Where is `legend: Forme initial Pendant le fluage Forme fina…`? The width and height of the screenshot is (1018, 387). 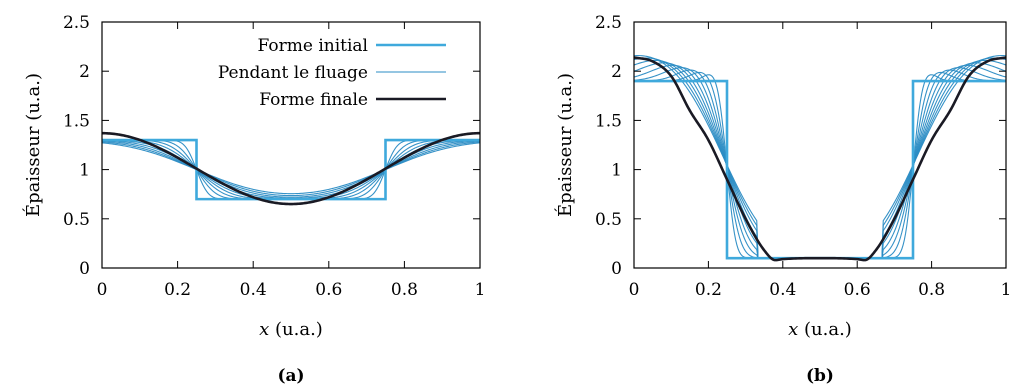 legend: Forme initial Pendant le fluage Forme fina… is located at coordinates (332, 73).